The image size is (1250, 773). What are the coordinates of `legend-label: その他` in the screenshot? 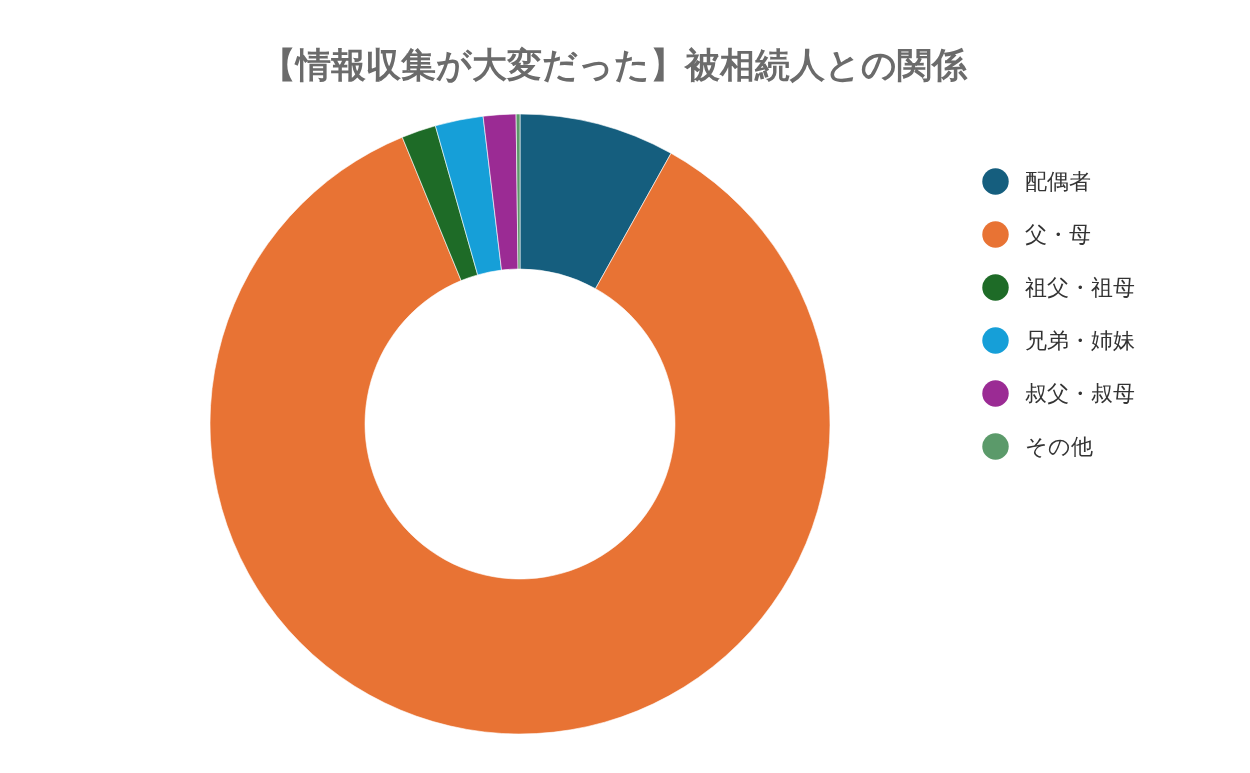 It's located at (1059, 446).